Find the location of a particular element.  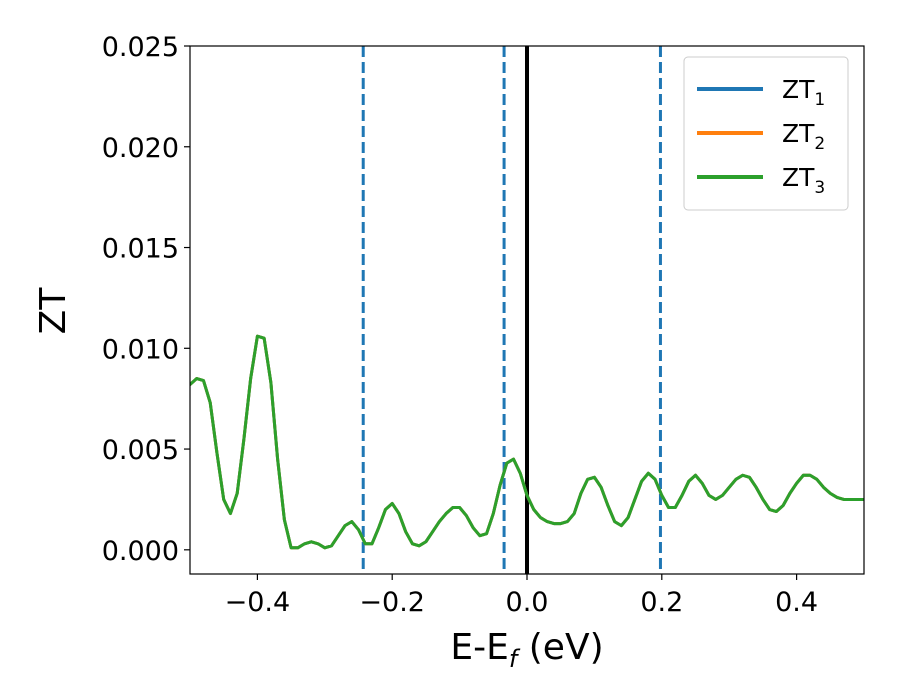

y-tick-label: 0.025 is located at coordinates (140, 47).